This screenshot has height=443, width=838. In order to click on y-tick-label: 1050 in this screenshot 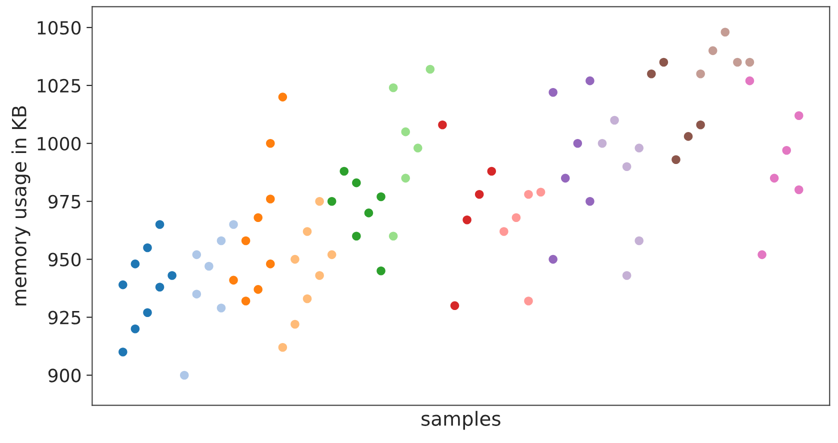, I will do `click(59, 27)`.